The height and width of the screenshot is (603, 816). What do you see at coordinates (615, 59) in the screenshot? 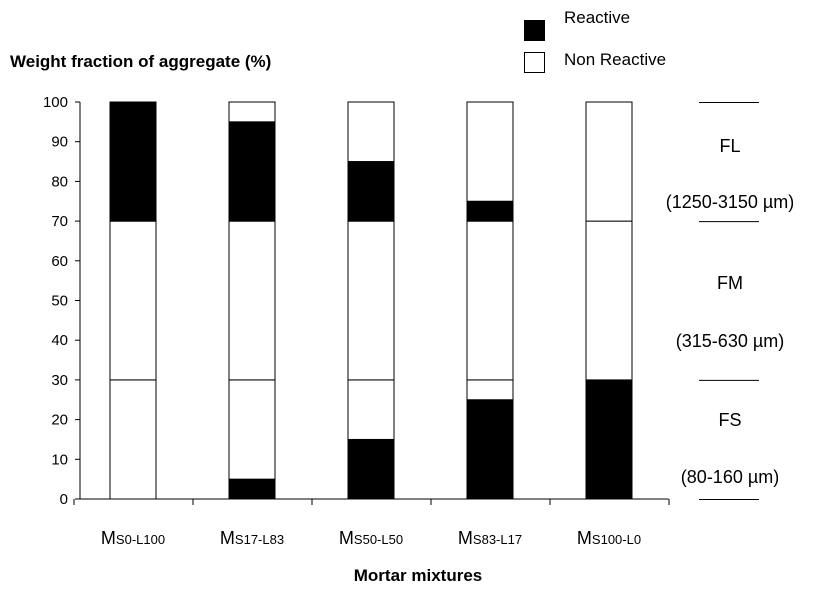
I see `legend-label-non-reactive: Non Reactive` at bounding box center [615, 59].